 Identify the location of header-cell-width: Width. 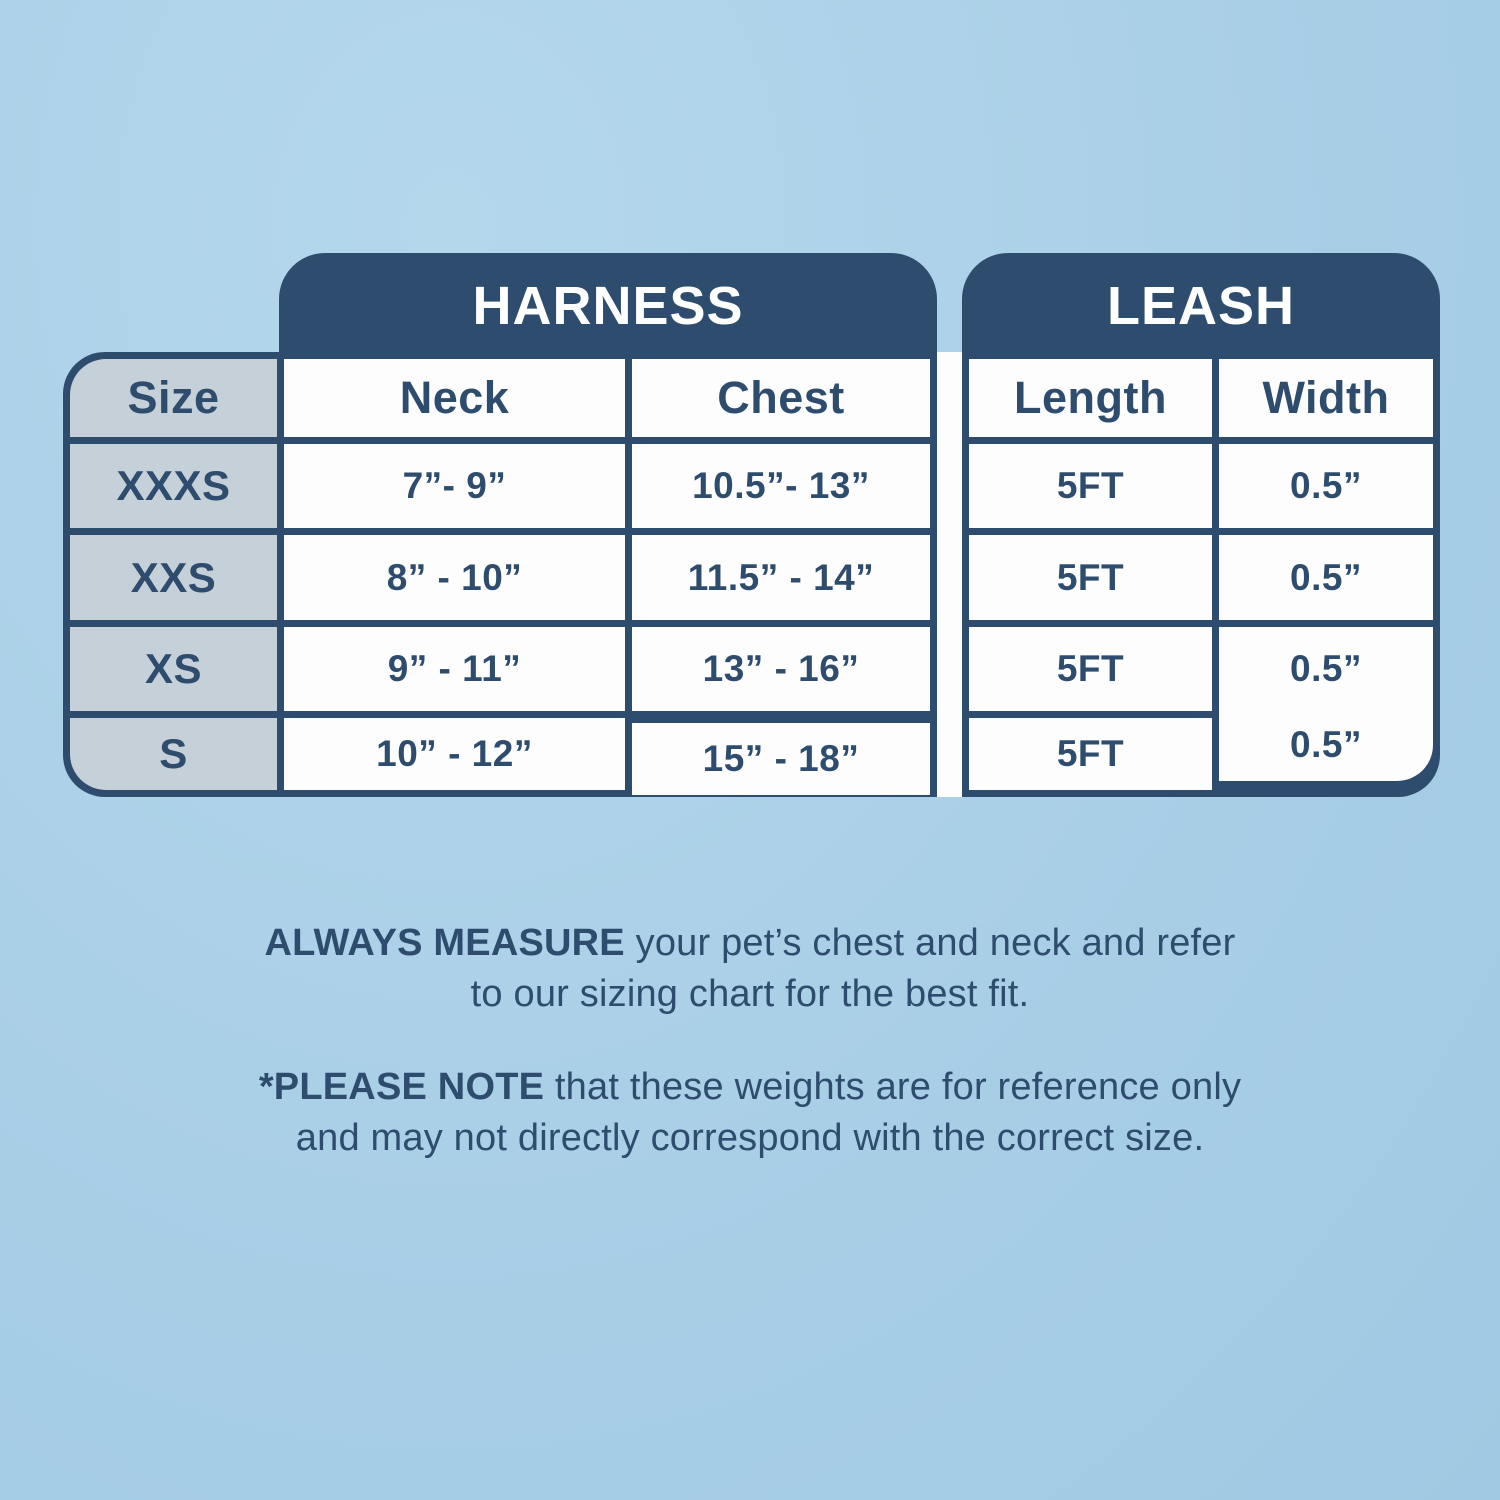
(1326, 398).